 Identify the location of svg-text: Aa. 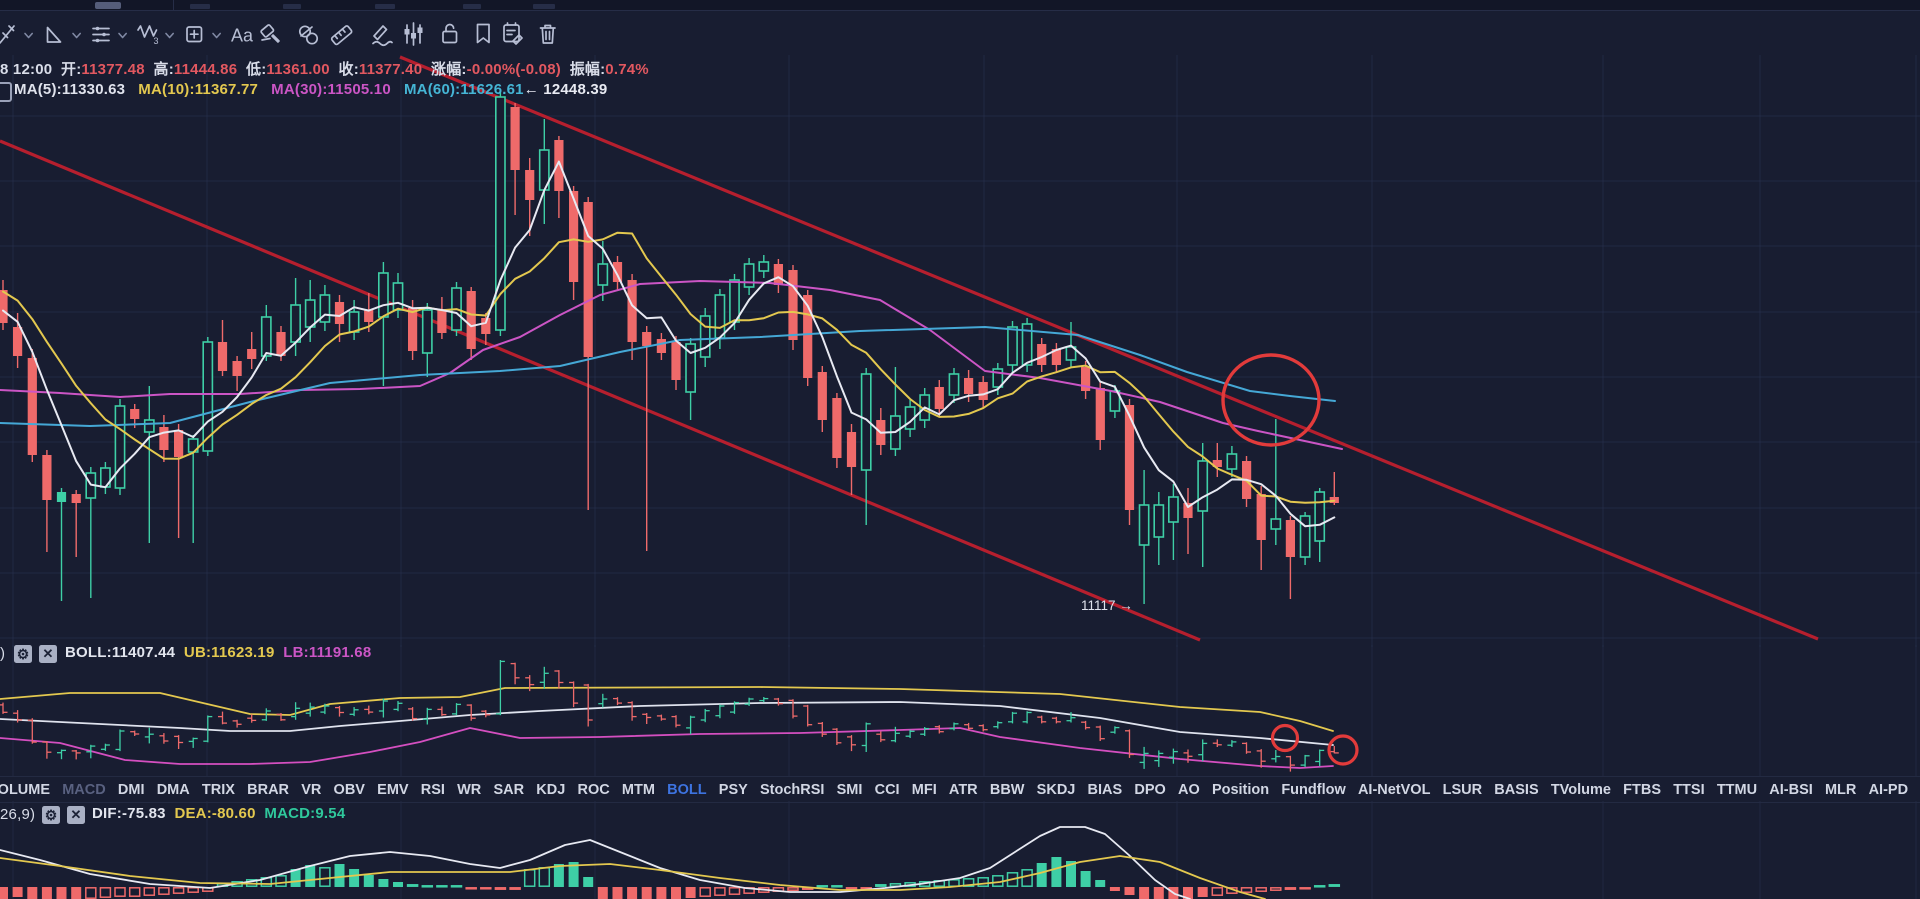
(242, 36).